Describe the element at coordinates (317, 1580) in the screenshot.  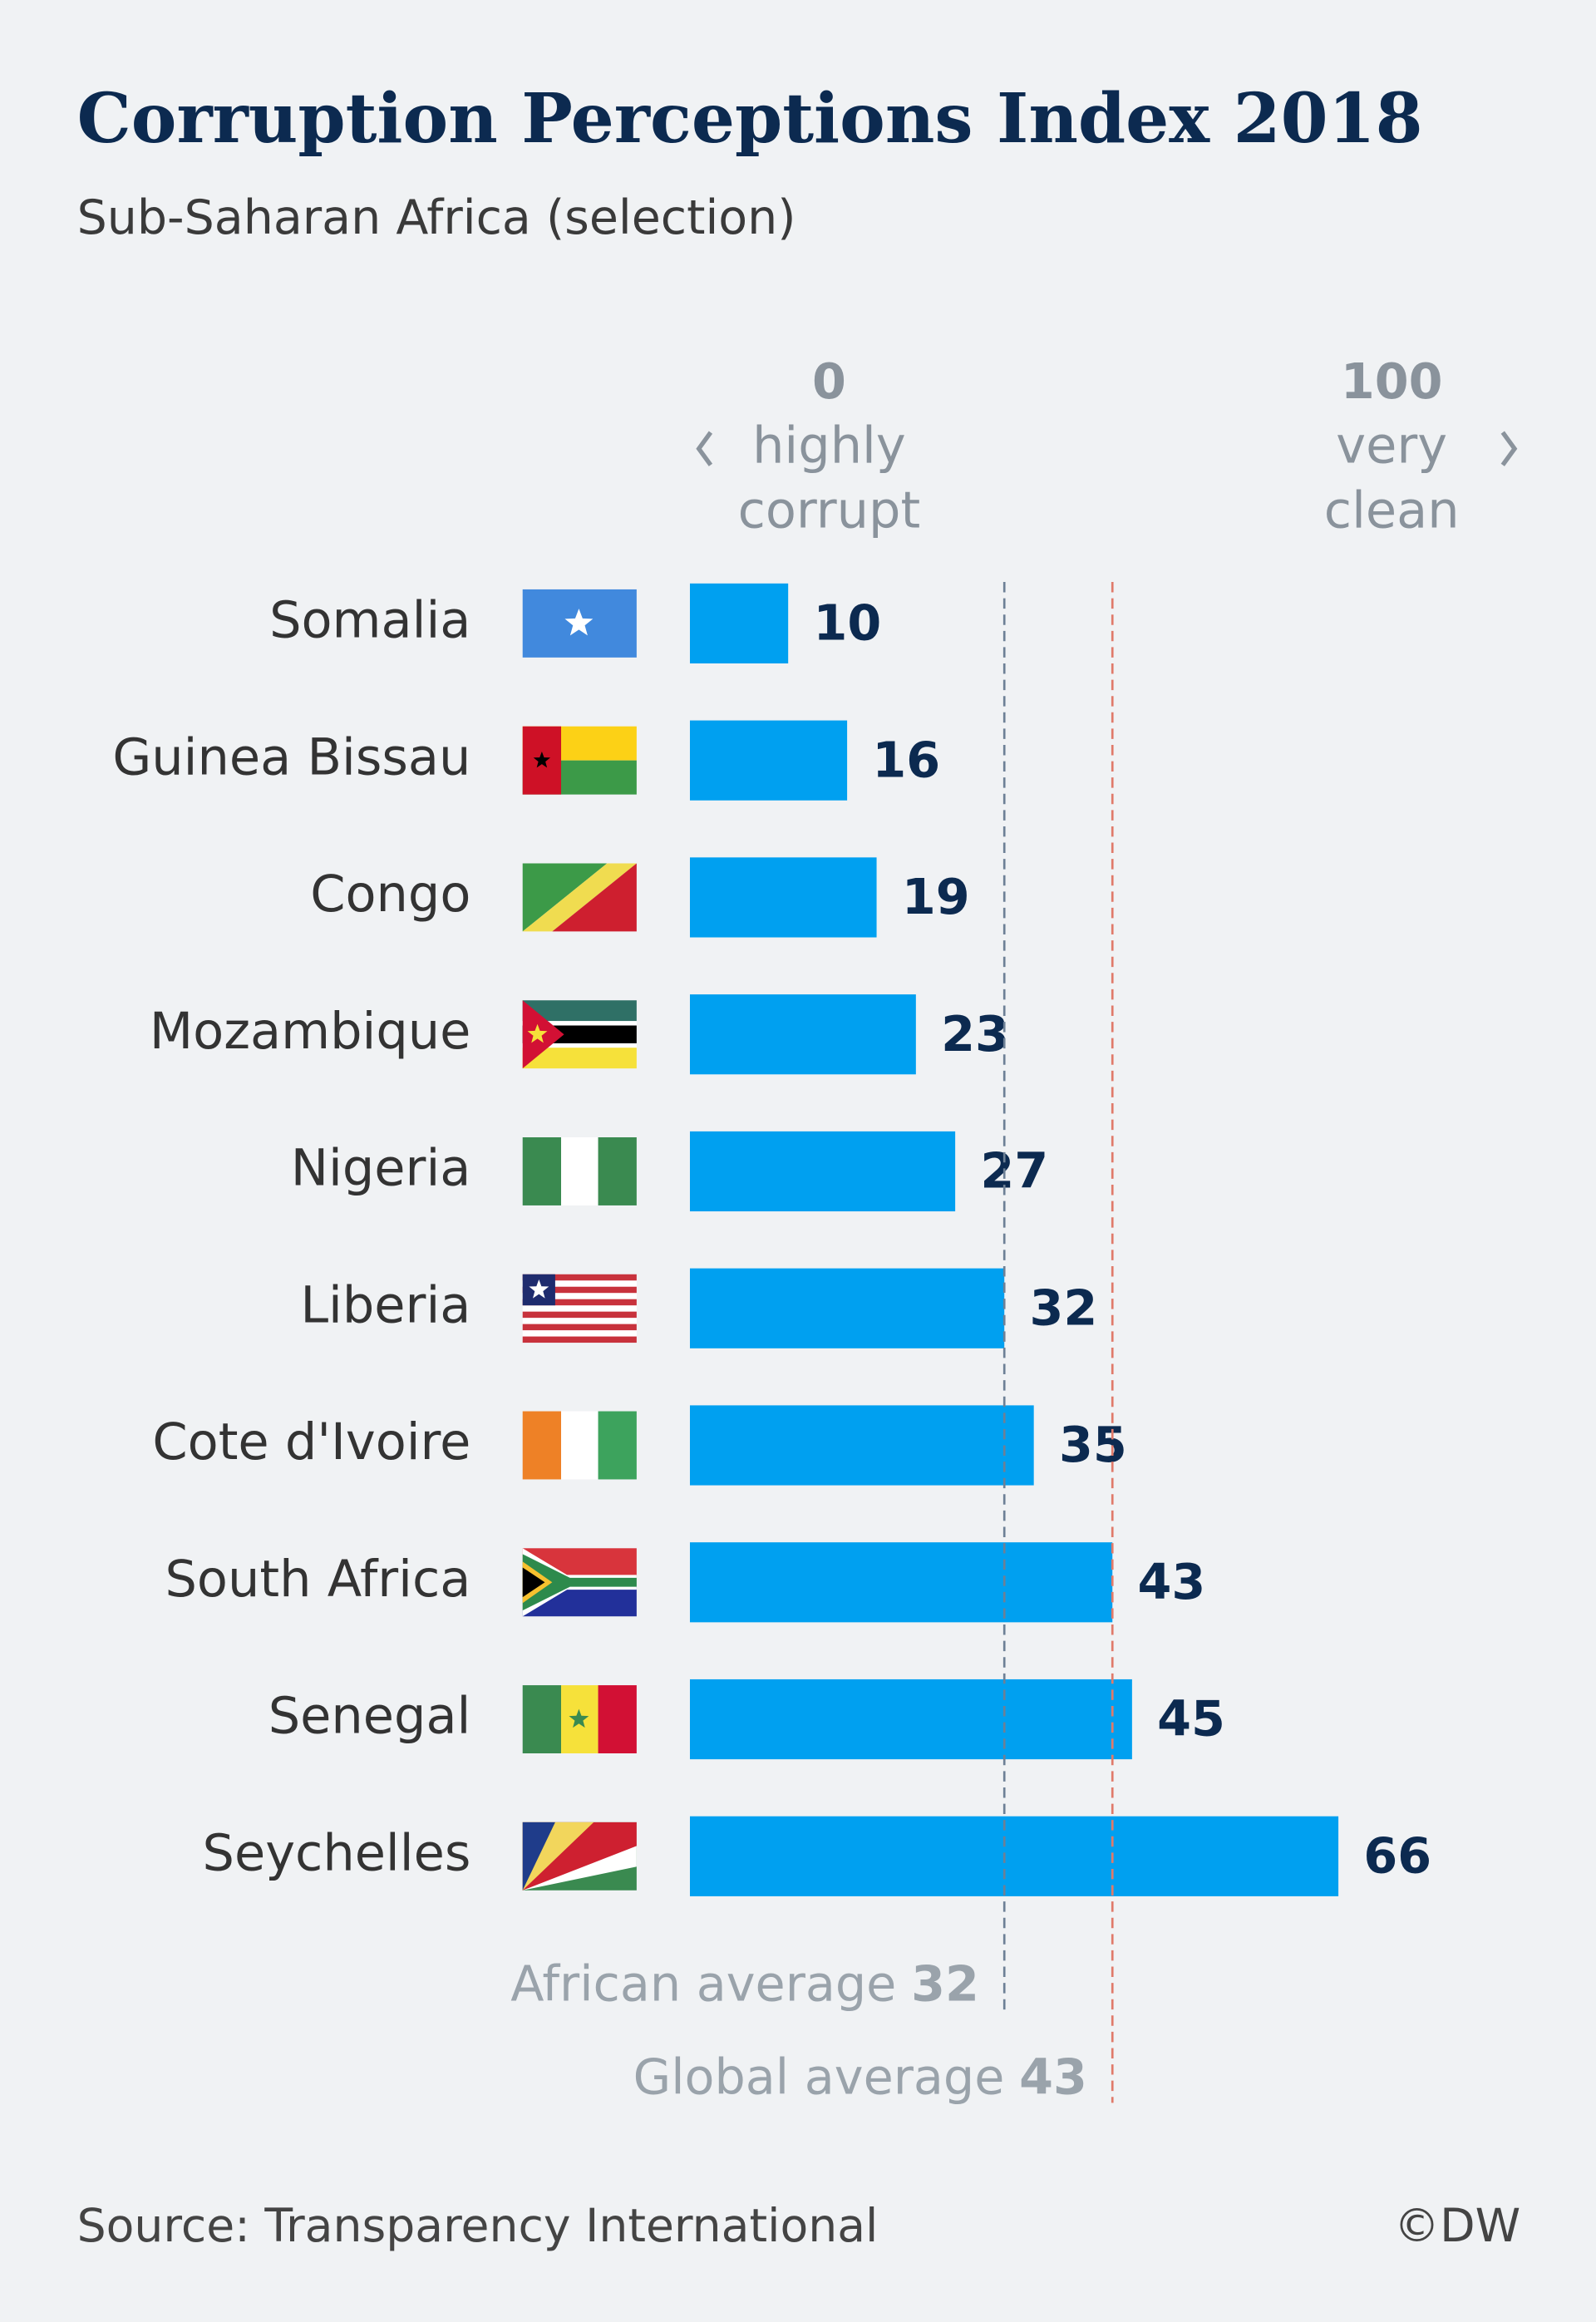
I see `y-tick-label: South Africa` at that location.